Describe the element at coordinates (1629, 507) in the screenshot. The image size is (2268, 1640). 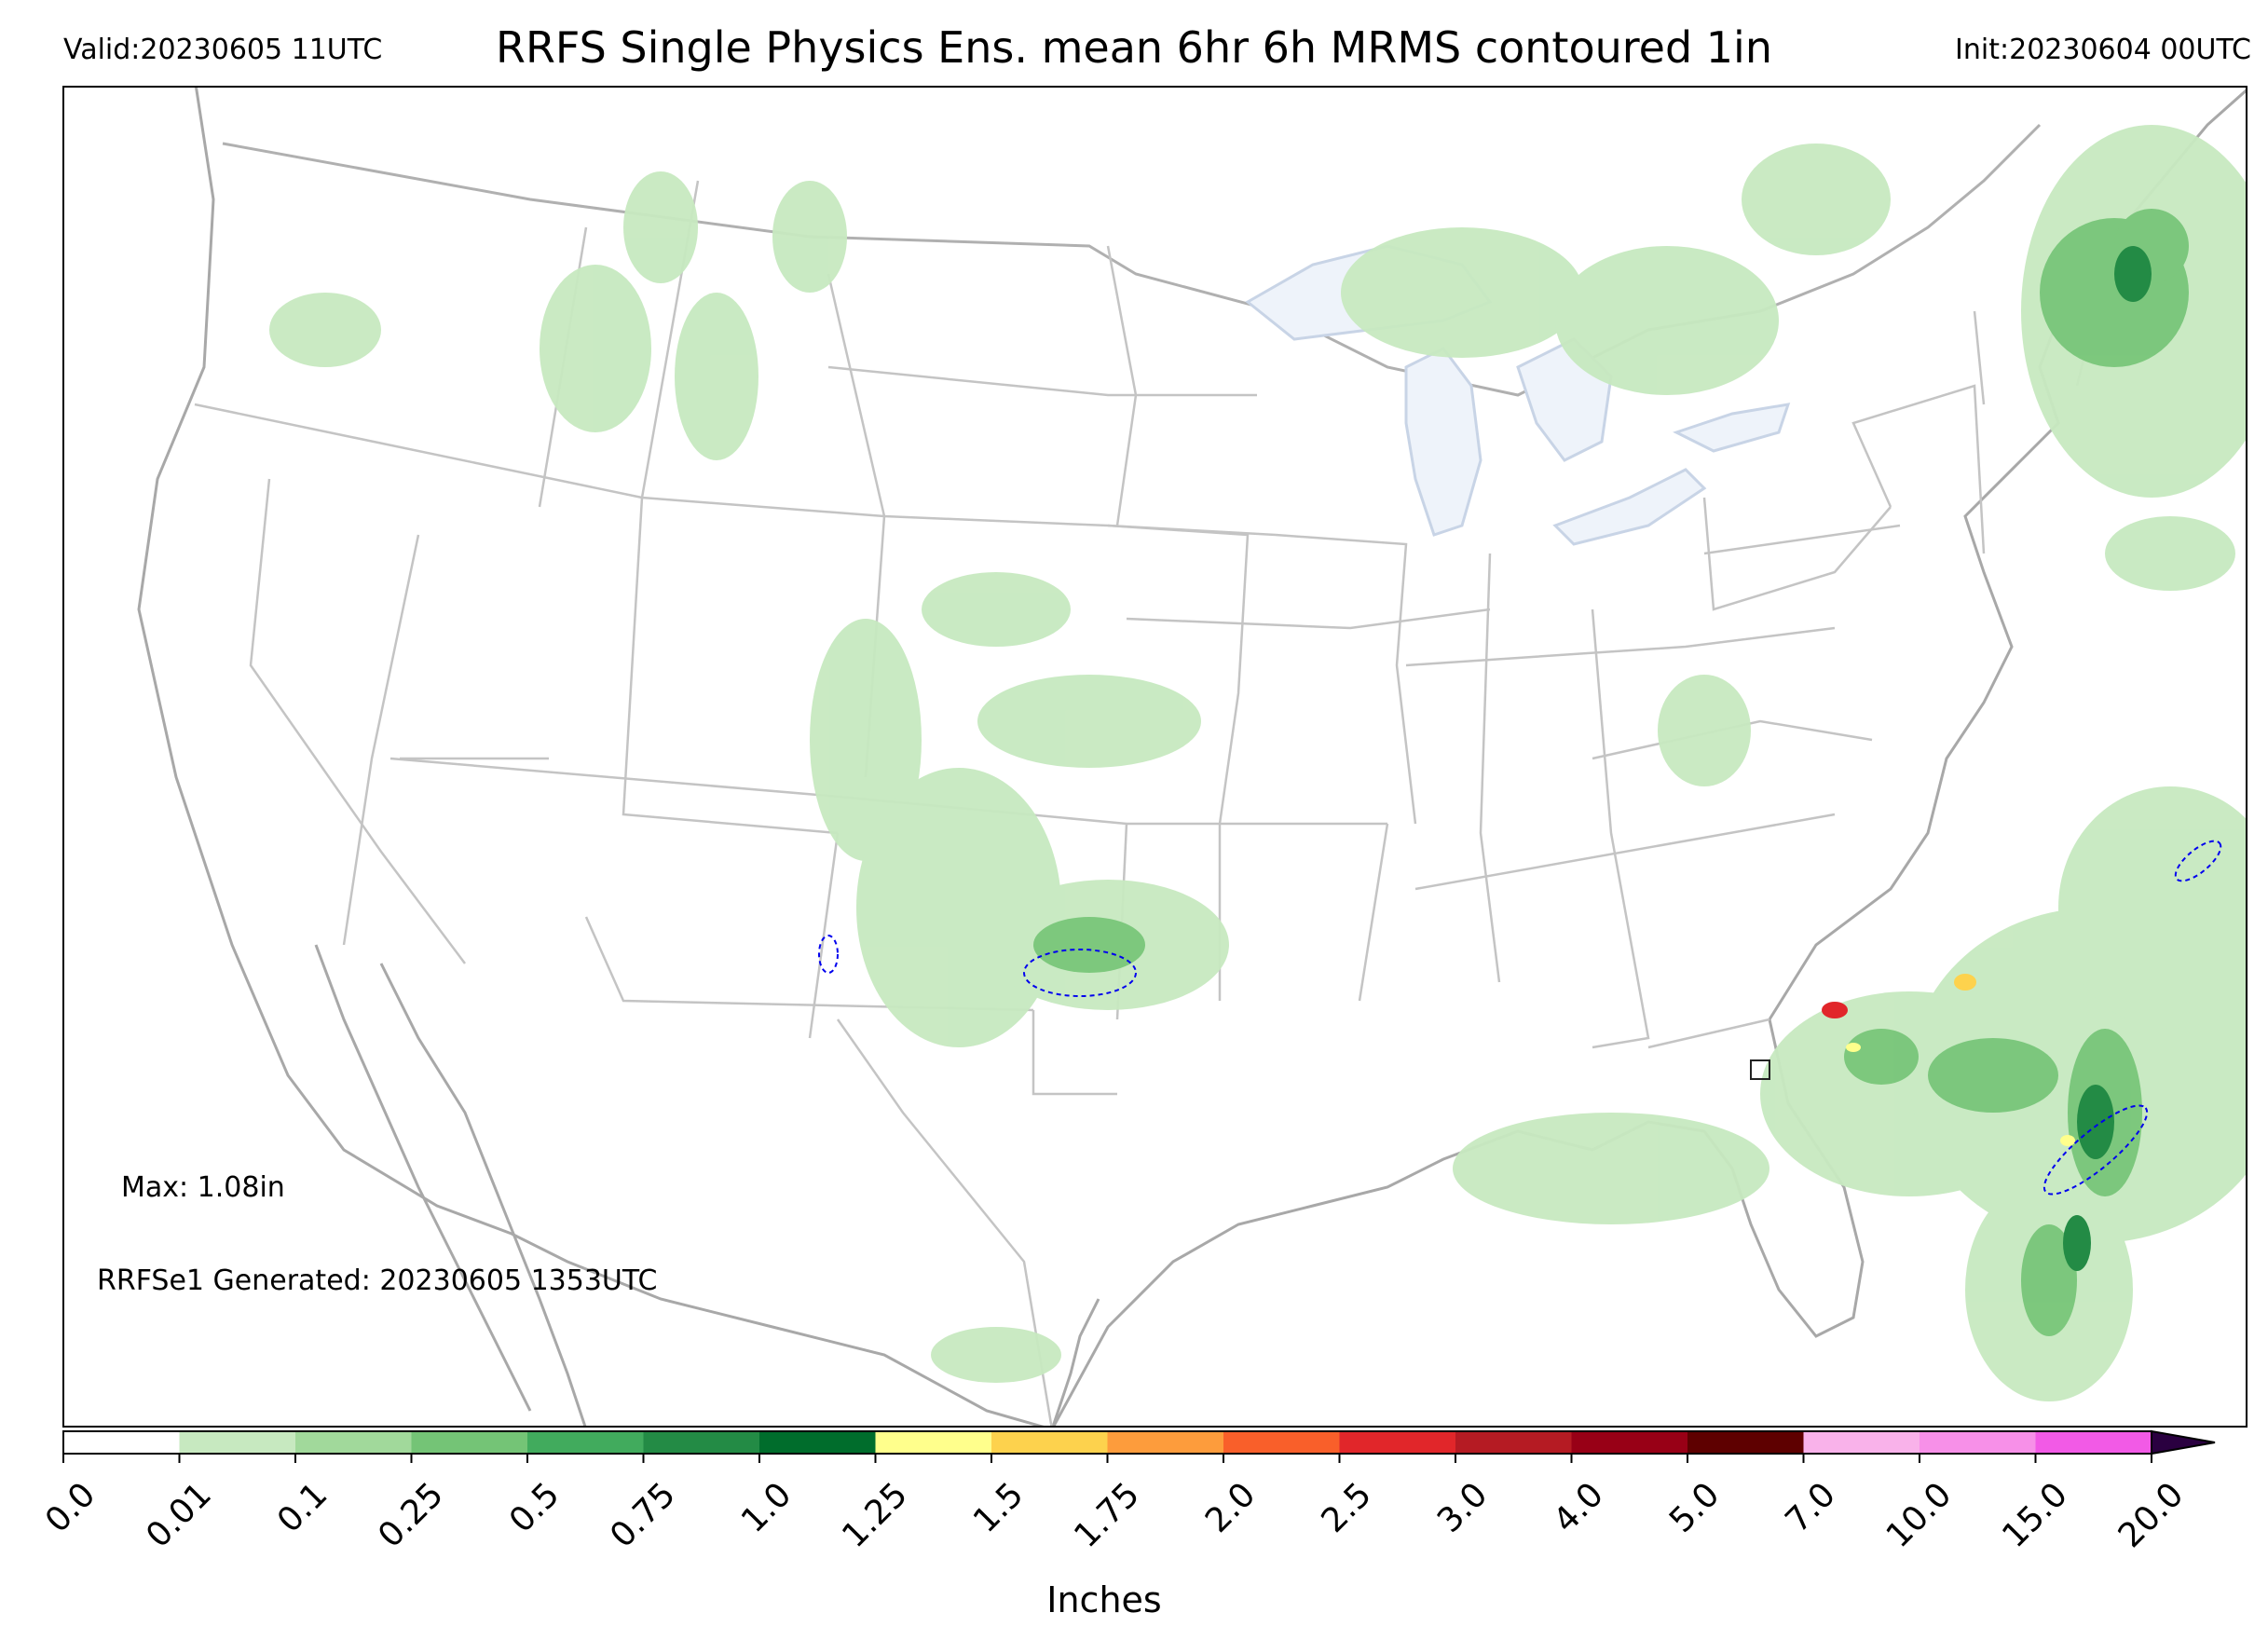
I see `lake-erie` at that location.